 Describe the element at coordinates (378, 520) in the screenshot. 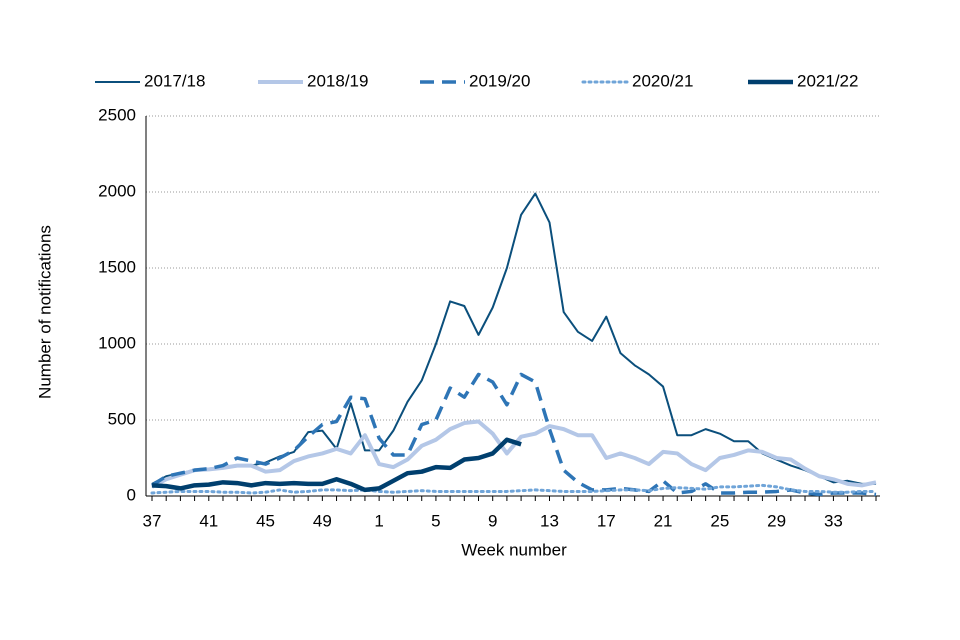

I see `x-tick-label: 1` at that location.